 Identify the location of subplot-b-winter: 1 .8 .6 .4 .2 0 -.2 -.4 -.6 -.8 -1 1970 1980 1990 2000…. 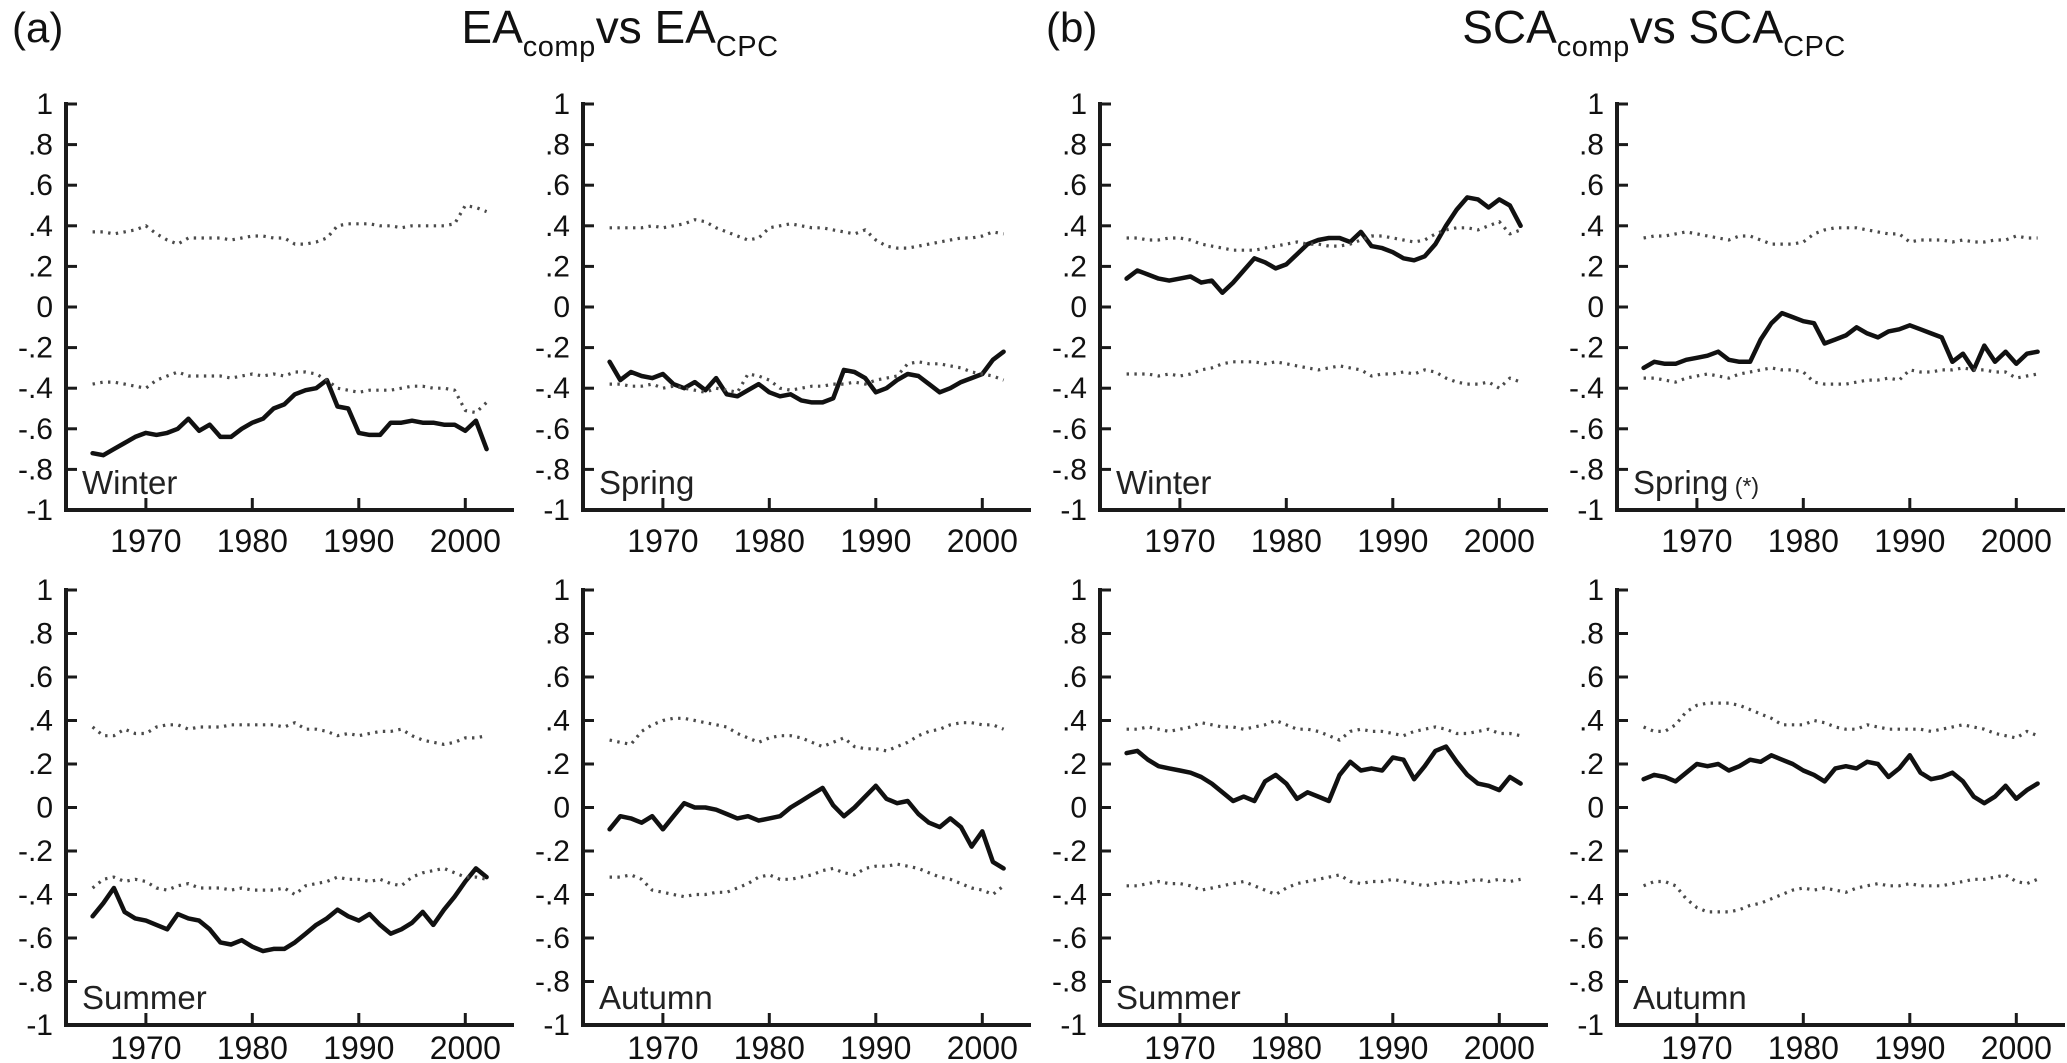
(1292, 308).